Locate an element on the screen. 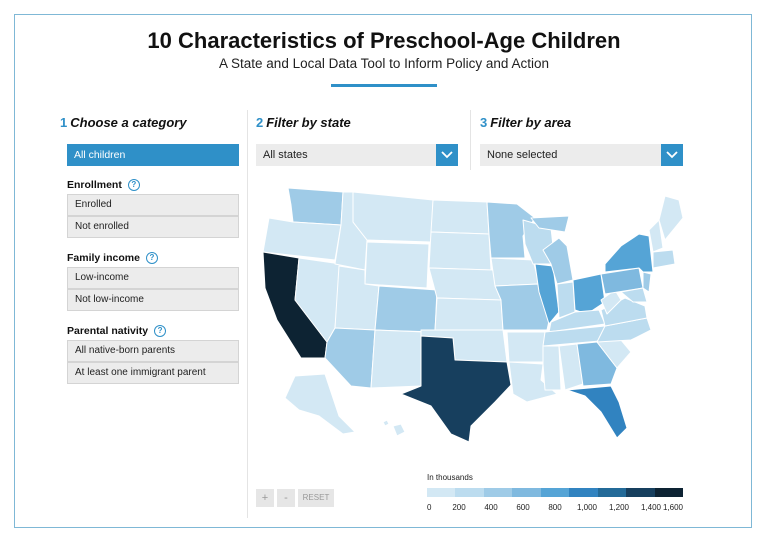 The width and height of the screenshot is (768, 545). state-select-value: All states is located at coordinates (285, 155).